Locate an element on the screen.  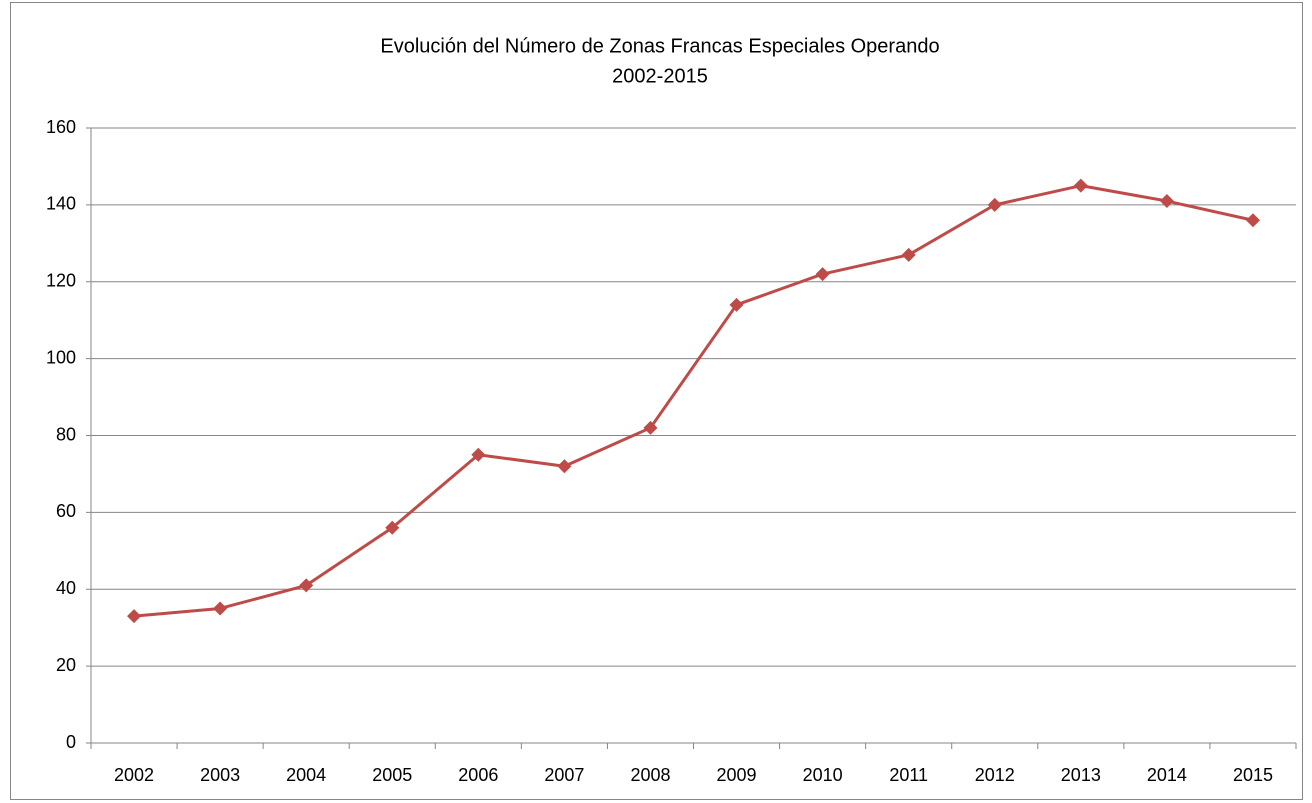
x-tick-label: 2005 is located at coordinates (392, 775).